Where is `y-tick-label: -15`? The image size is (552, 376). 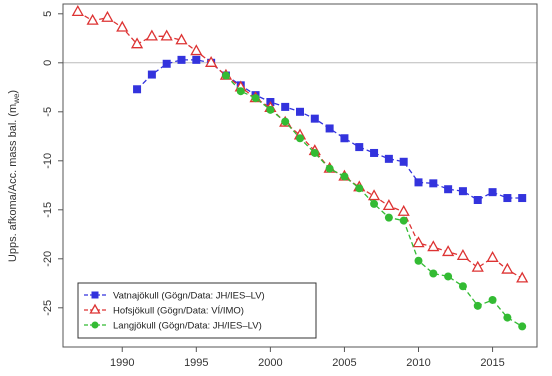 y-tick-label: -15 is located at coordinates (48, 210).